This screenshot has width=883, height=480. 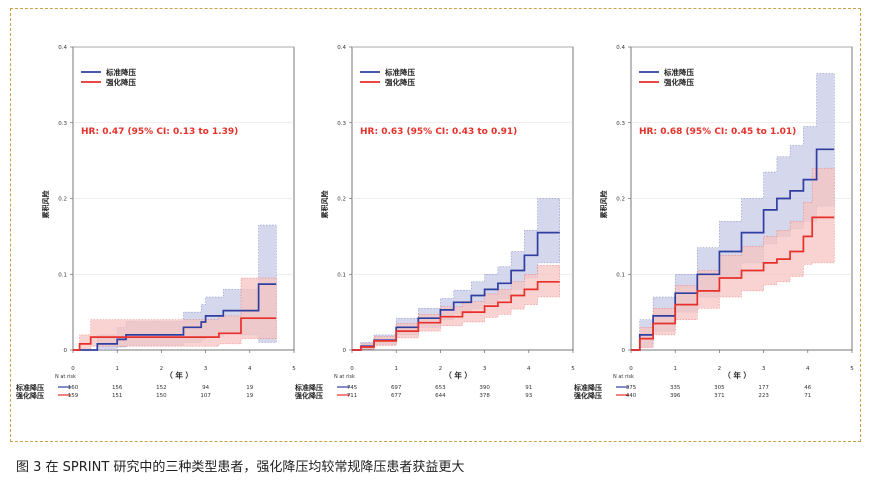 What do you see at coordinates (117, 396) in the screenshot?
I see `risk-count: 151` at bounding box center [117, 396].